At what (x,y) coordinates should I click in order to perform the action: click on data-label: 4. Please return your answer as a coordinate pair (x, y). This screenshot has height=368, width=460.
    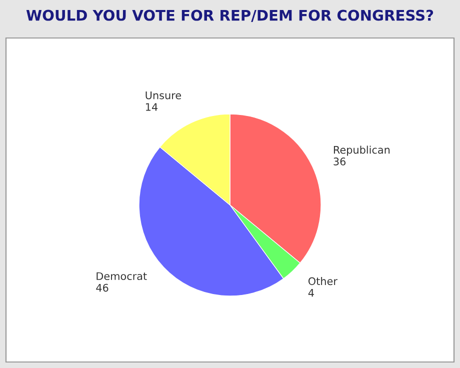
    Looking at the image, I should click on (311, 293).